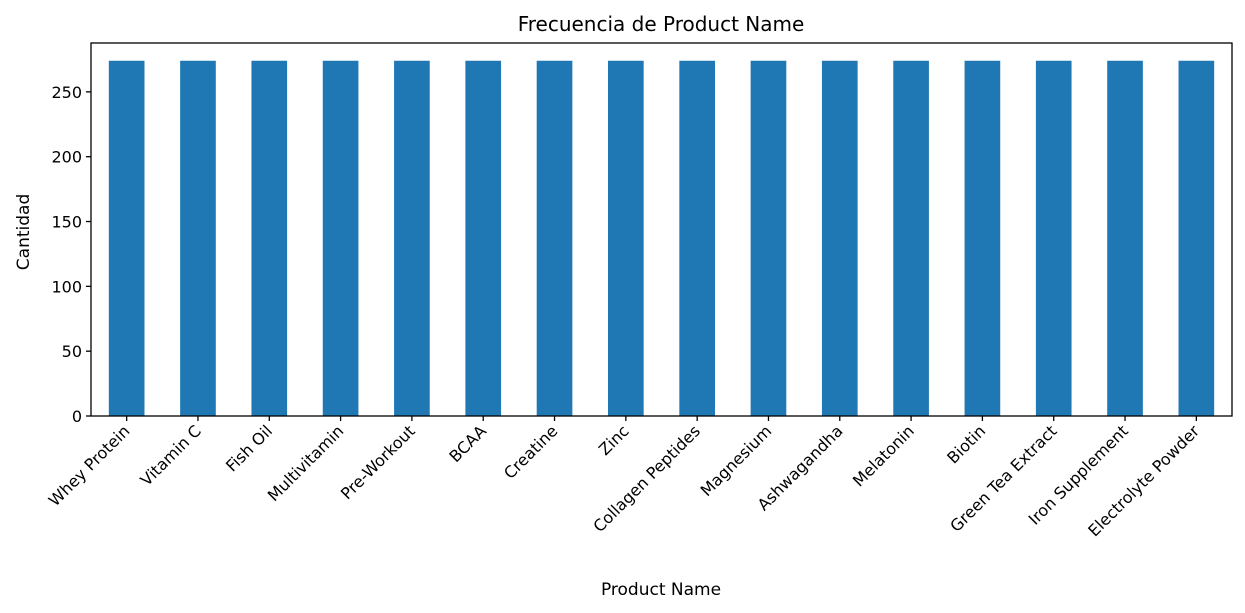  Describe the element at coordinates (66, 222) in the screenshot. I see `y-tick-label: 150` at that location.